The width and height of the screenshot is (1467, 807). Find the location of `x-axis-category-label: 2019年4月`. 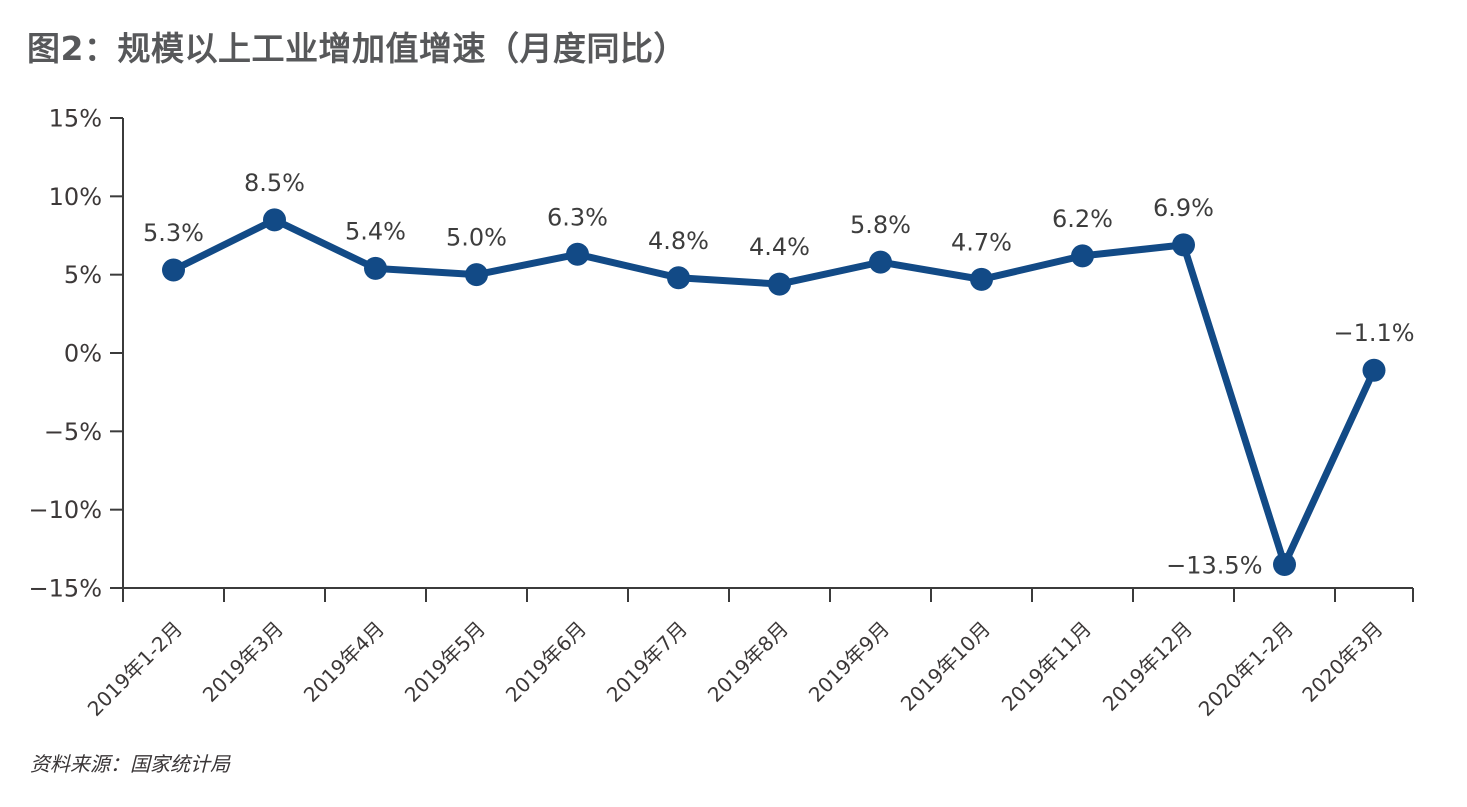

x-axis-category-label: 2019年4月 is located at coordinates (344, 662).